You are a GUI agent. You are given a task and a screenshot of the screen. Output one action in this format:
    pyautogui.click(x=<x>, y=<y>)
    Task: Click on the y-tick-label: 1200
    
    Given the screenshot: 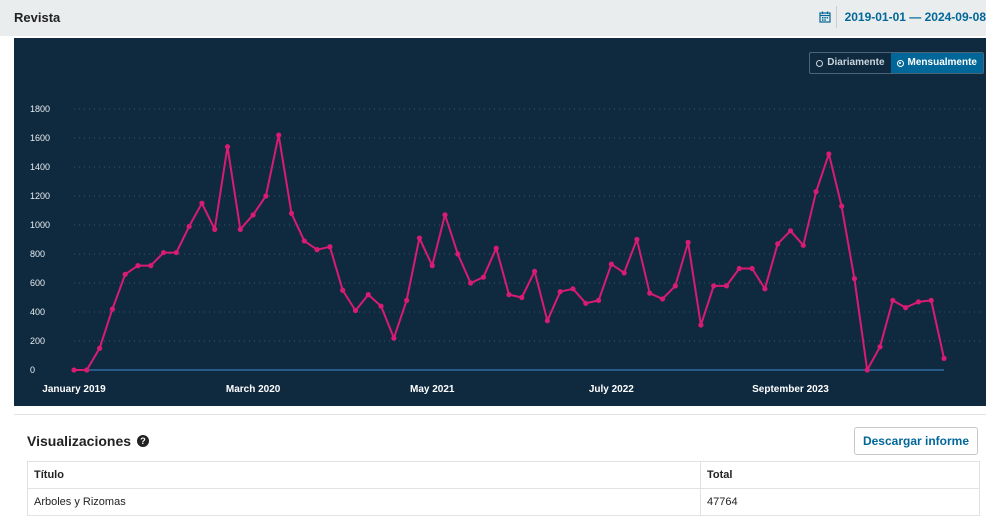 What is the action you would take?
    pyautogui.click(x=40, y=196)
    